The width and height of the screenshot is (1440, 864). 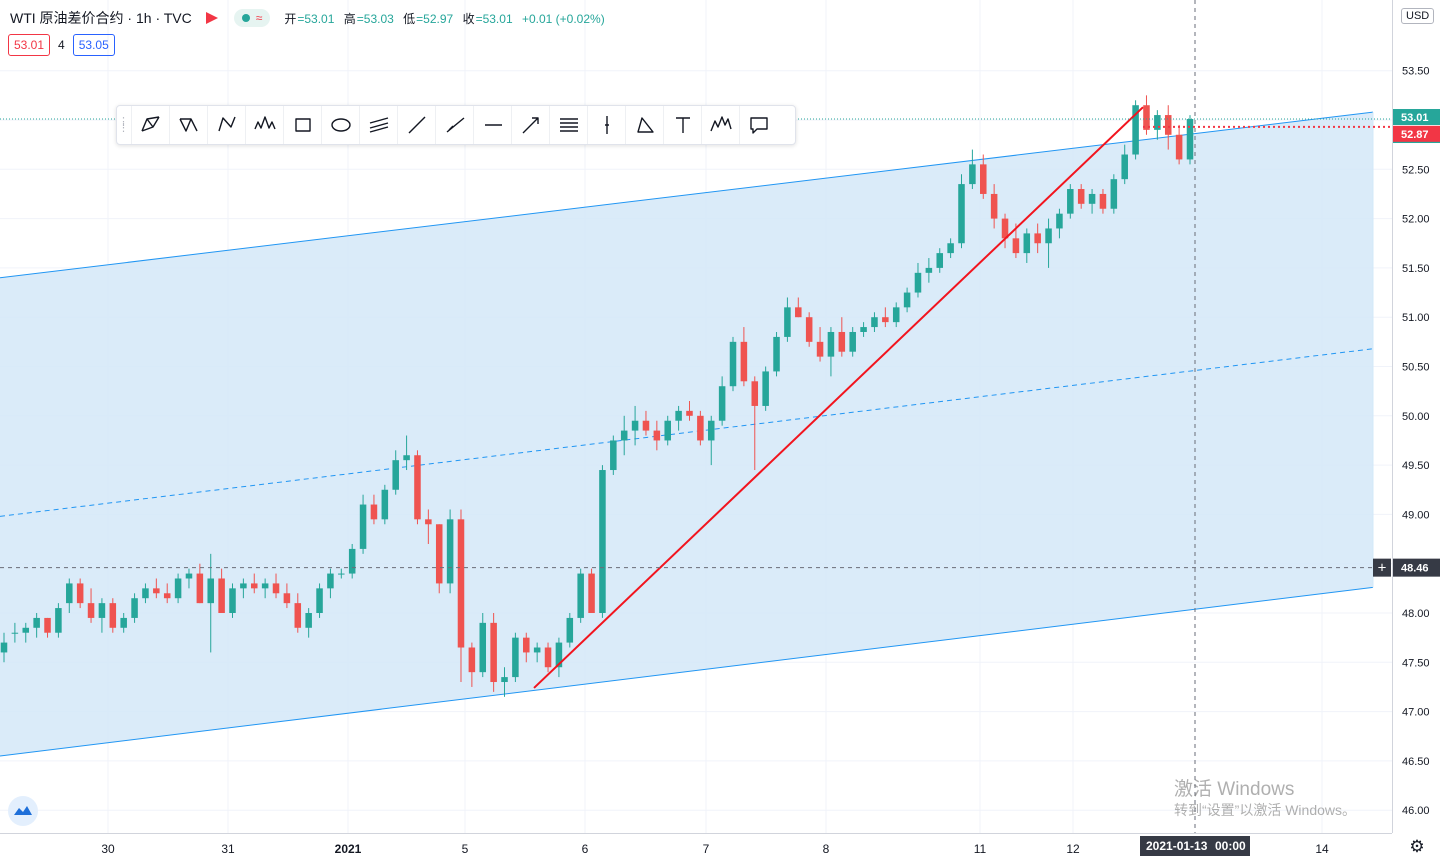 I want to click on callout-icon, so click(x=758, y=125).